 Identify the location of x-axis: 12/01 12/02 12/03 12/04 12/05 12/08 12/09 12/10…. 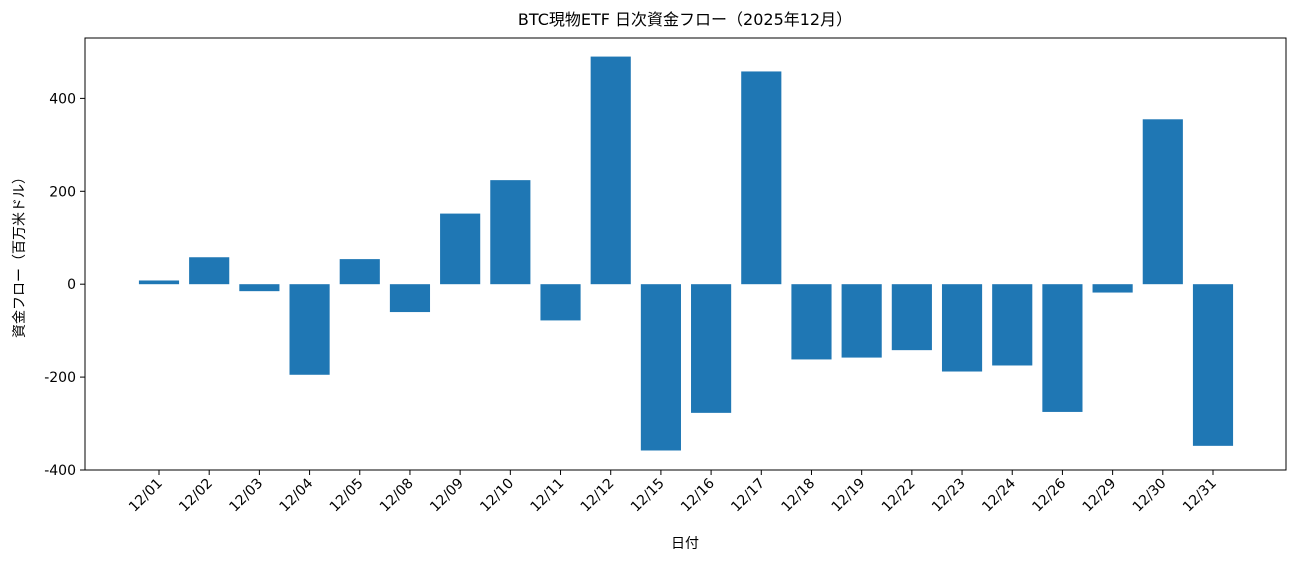
(673, 492).